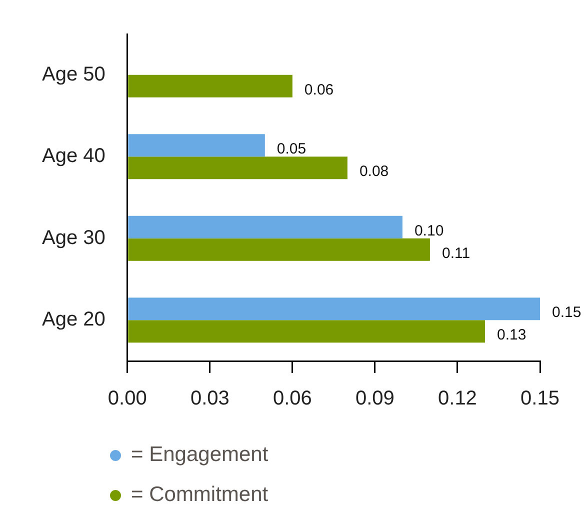  Describe the element at coordinates (429, 231) in the screenshot. I see `data-label: 0.10` at that location.